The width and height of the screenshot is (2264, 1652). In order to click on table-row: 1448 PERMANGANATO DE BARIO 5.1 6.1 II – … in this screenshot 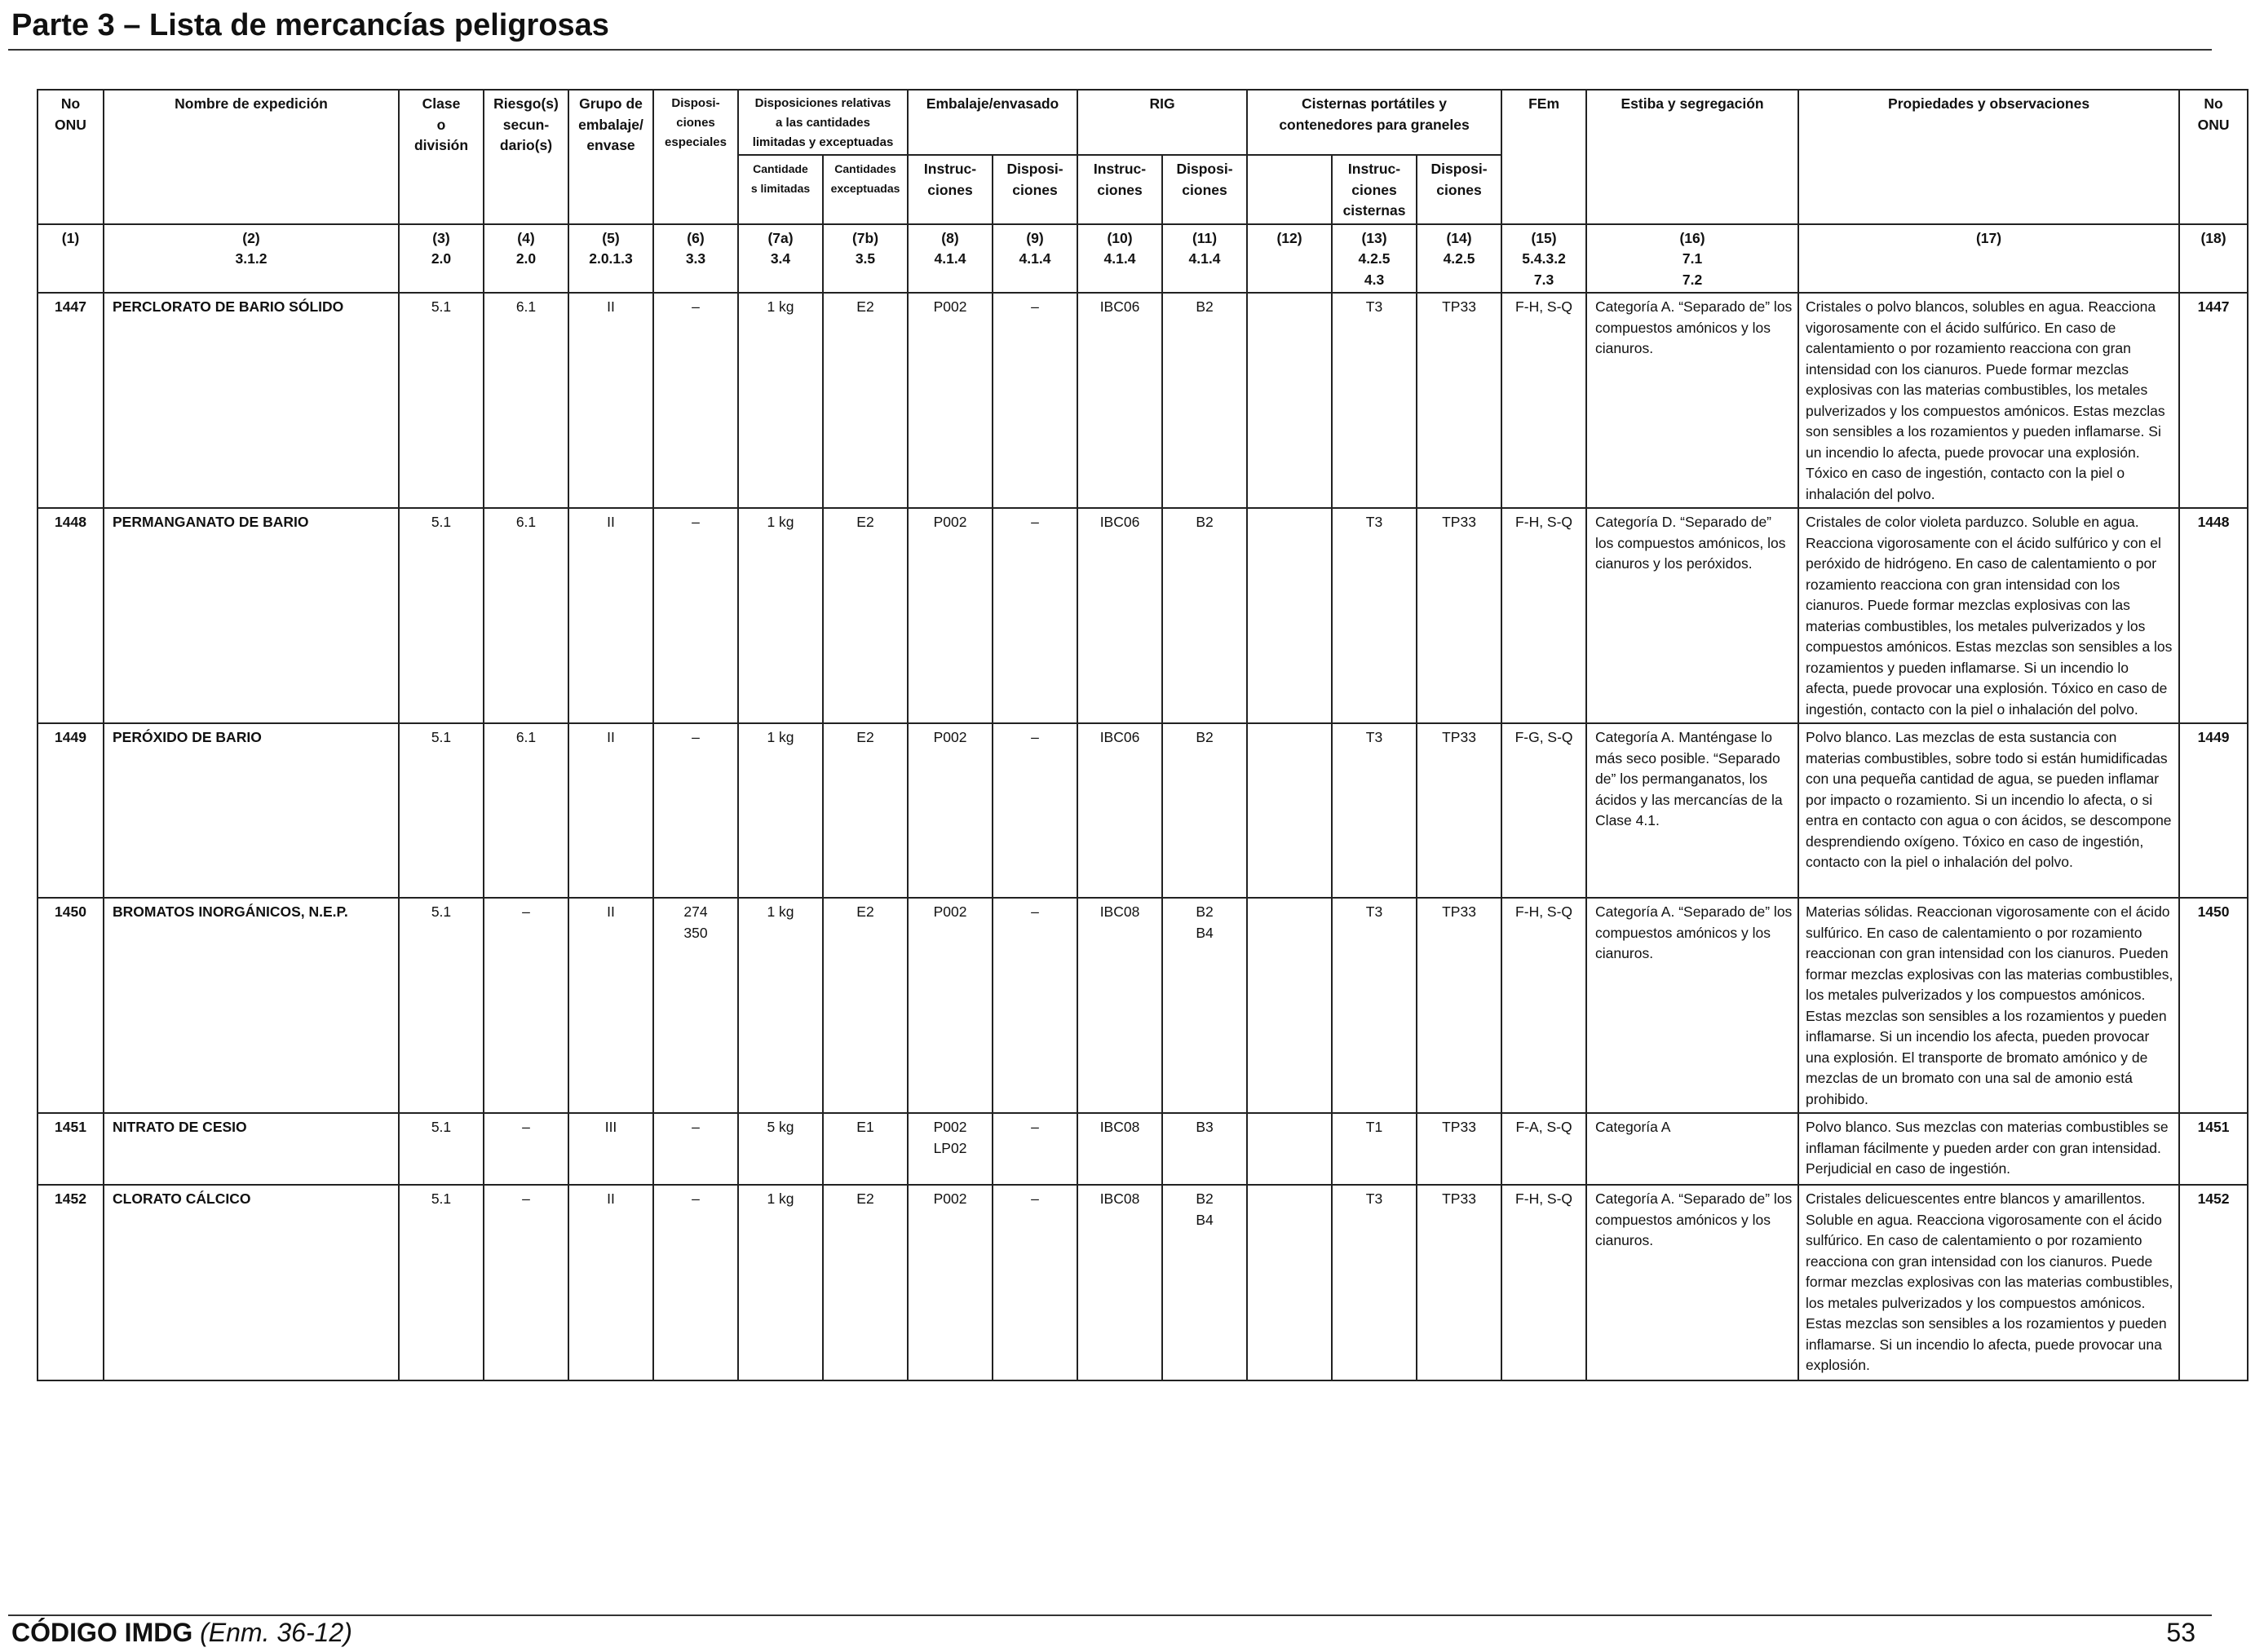, I will do `click(1143, 615)`.